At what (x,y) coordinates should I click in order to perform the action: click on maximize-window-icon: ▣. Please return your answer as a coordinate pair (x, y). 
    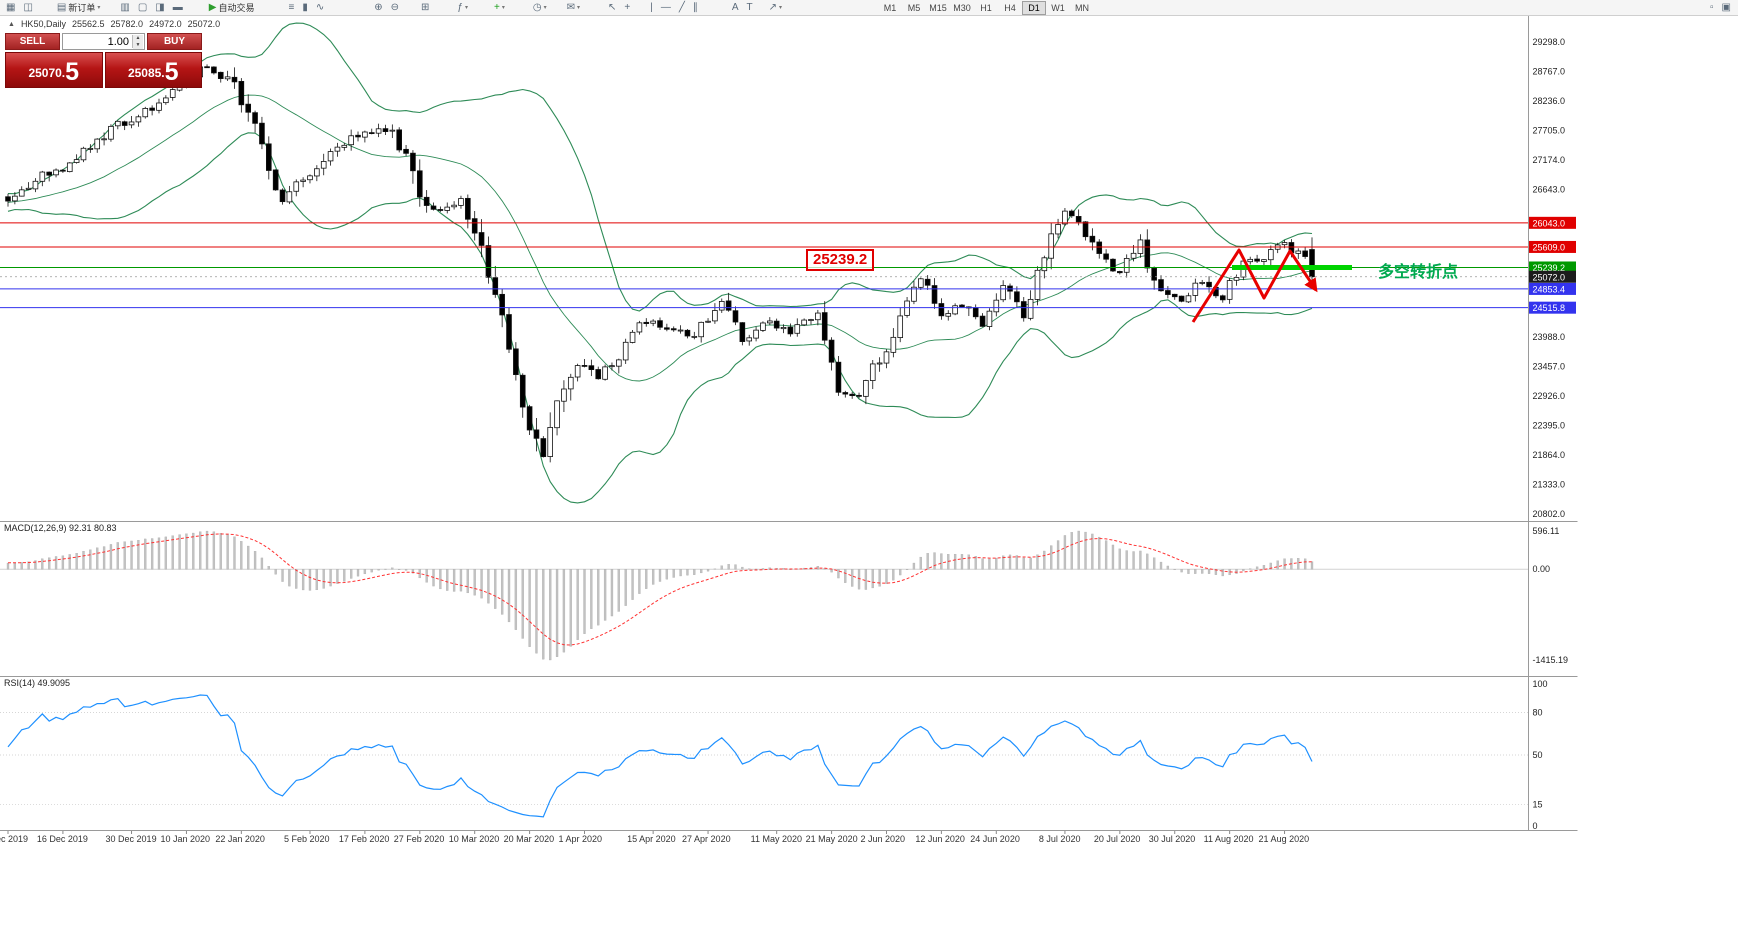
    Looking at the image, I should click on (1726, 8).